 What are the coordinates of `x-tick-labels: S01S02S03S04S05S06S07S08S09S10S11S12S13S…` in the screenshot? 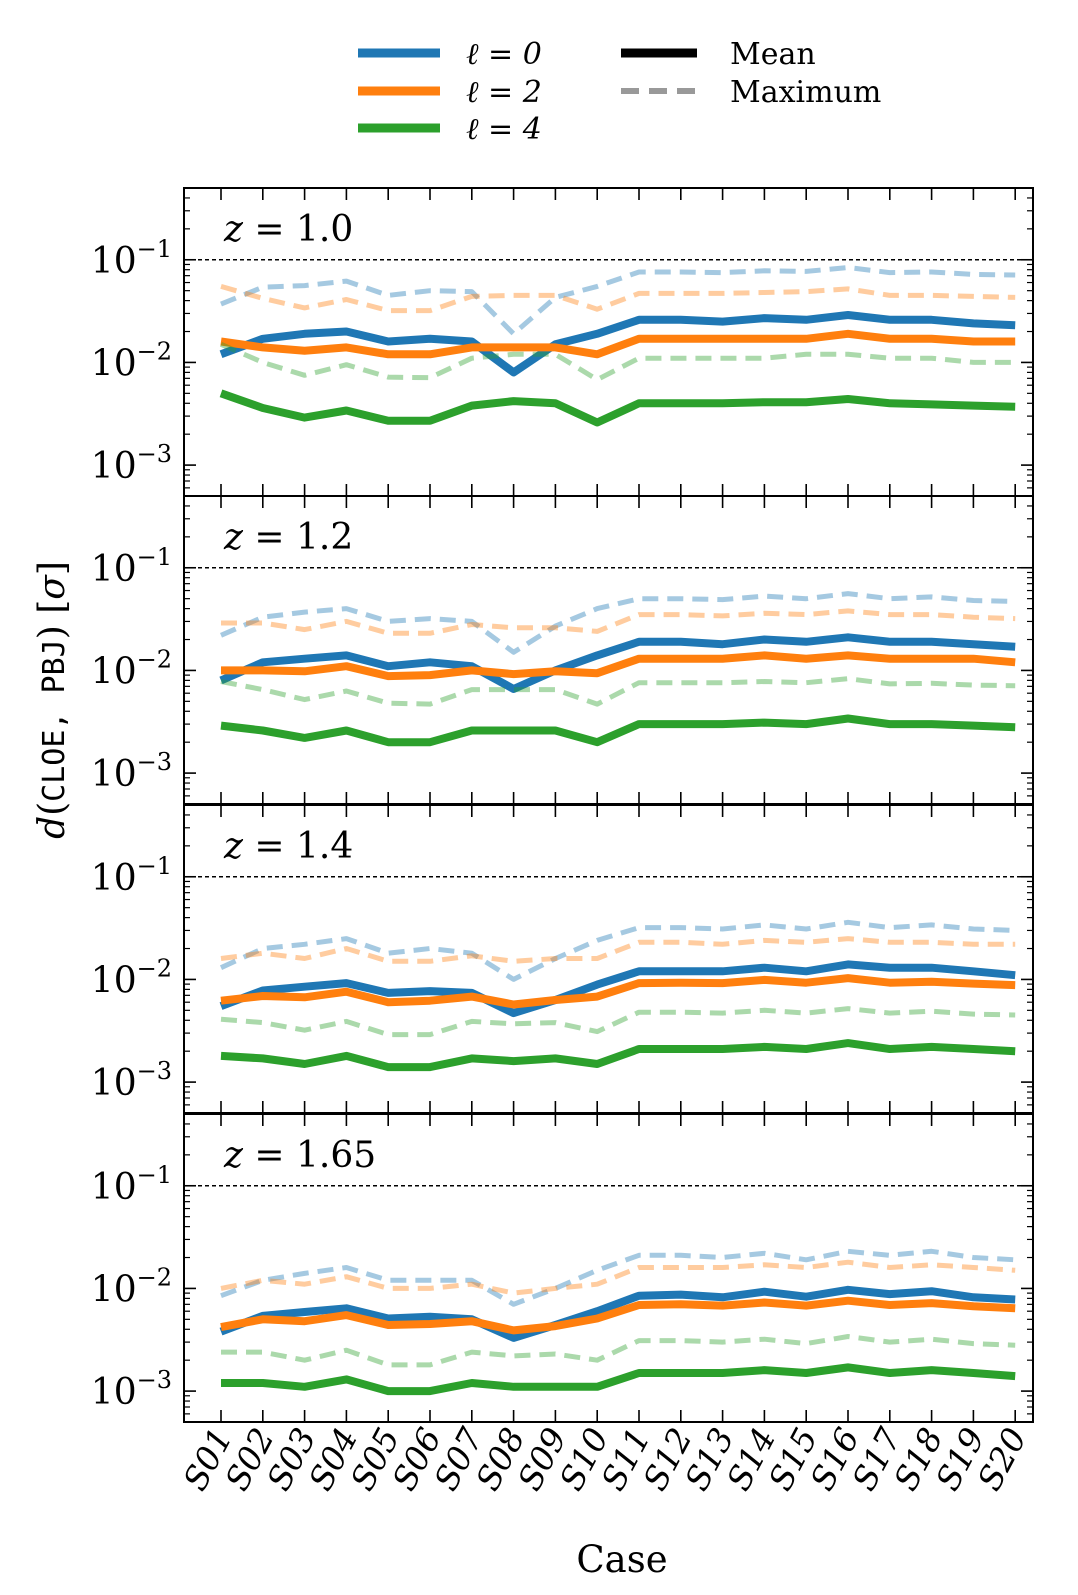 It's located at (604, 1458).